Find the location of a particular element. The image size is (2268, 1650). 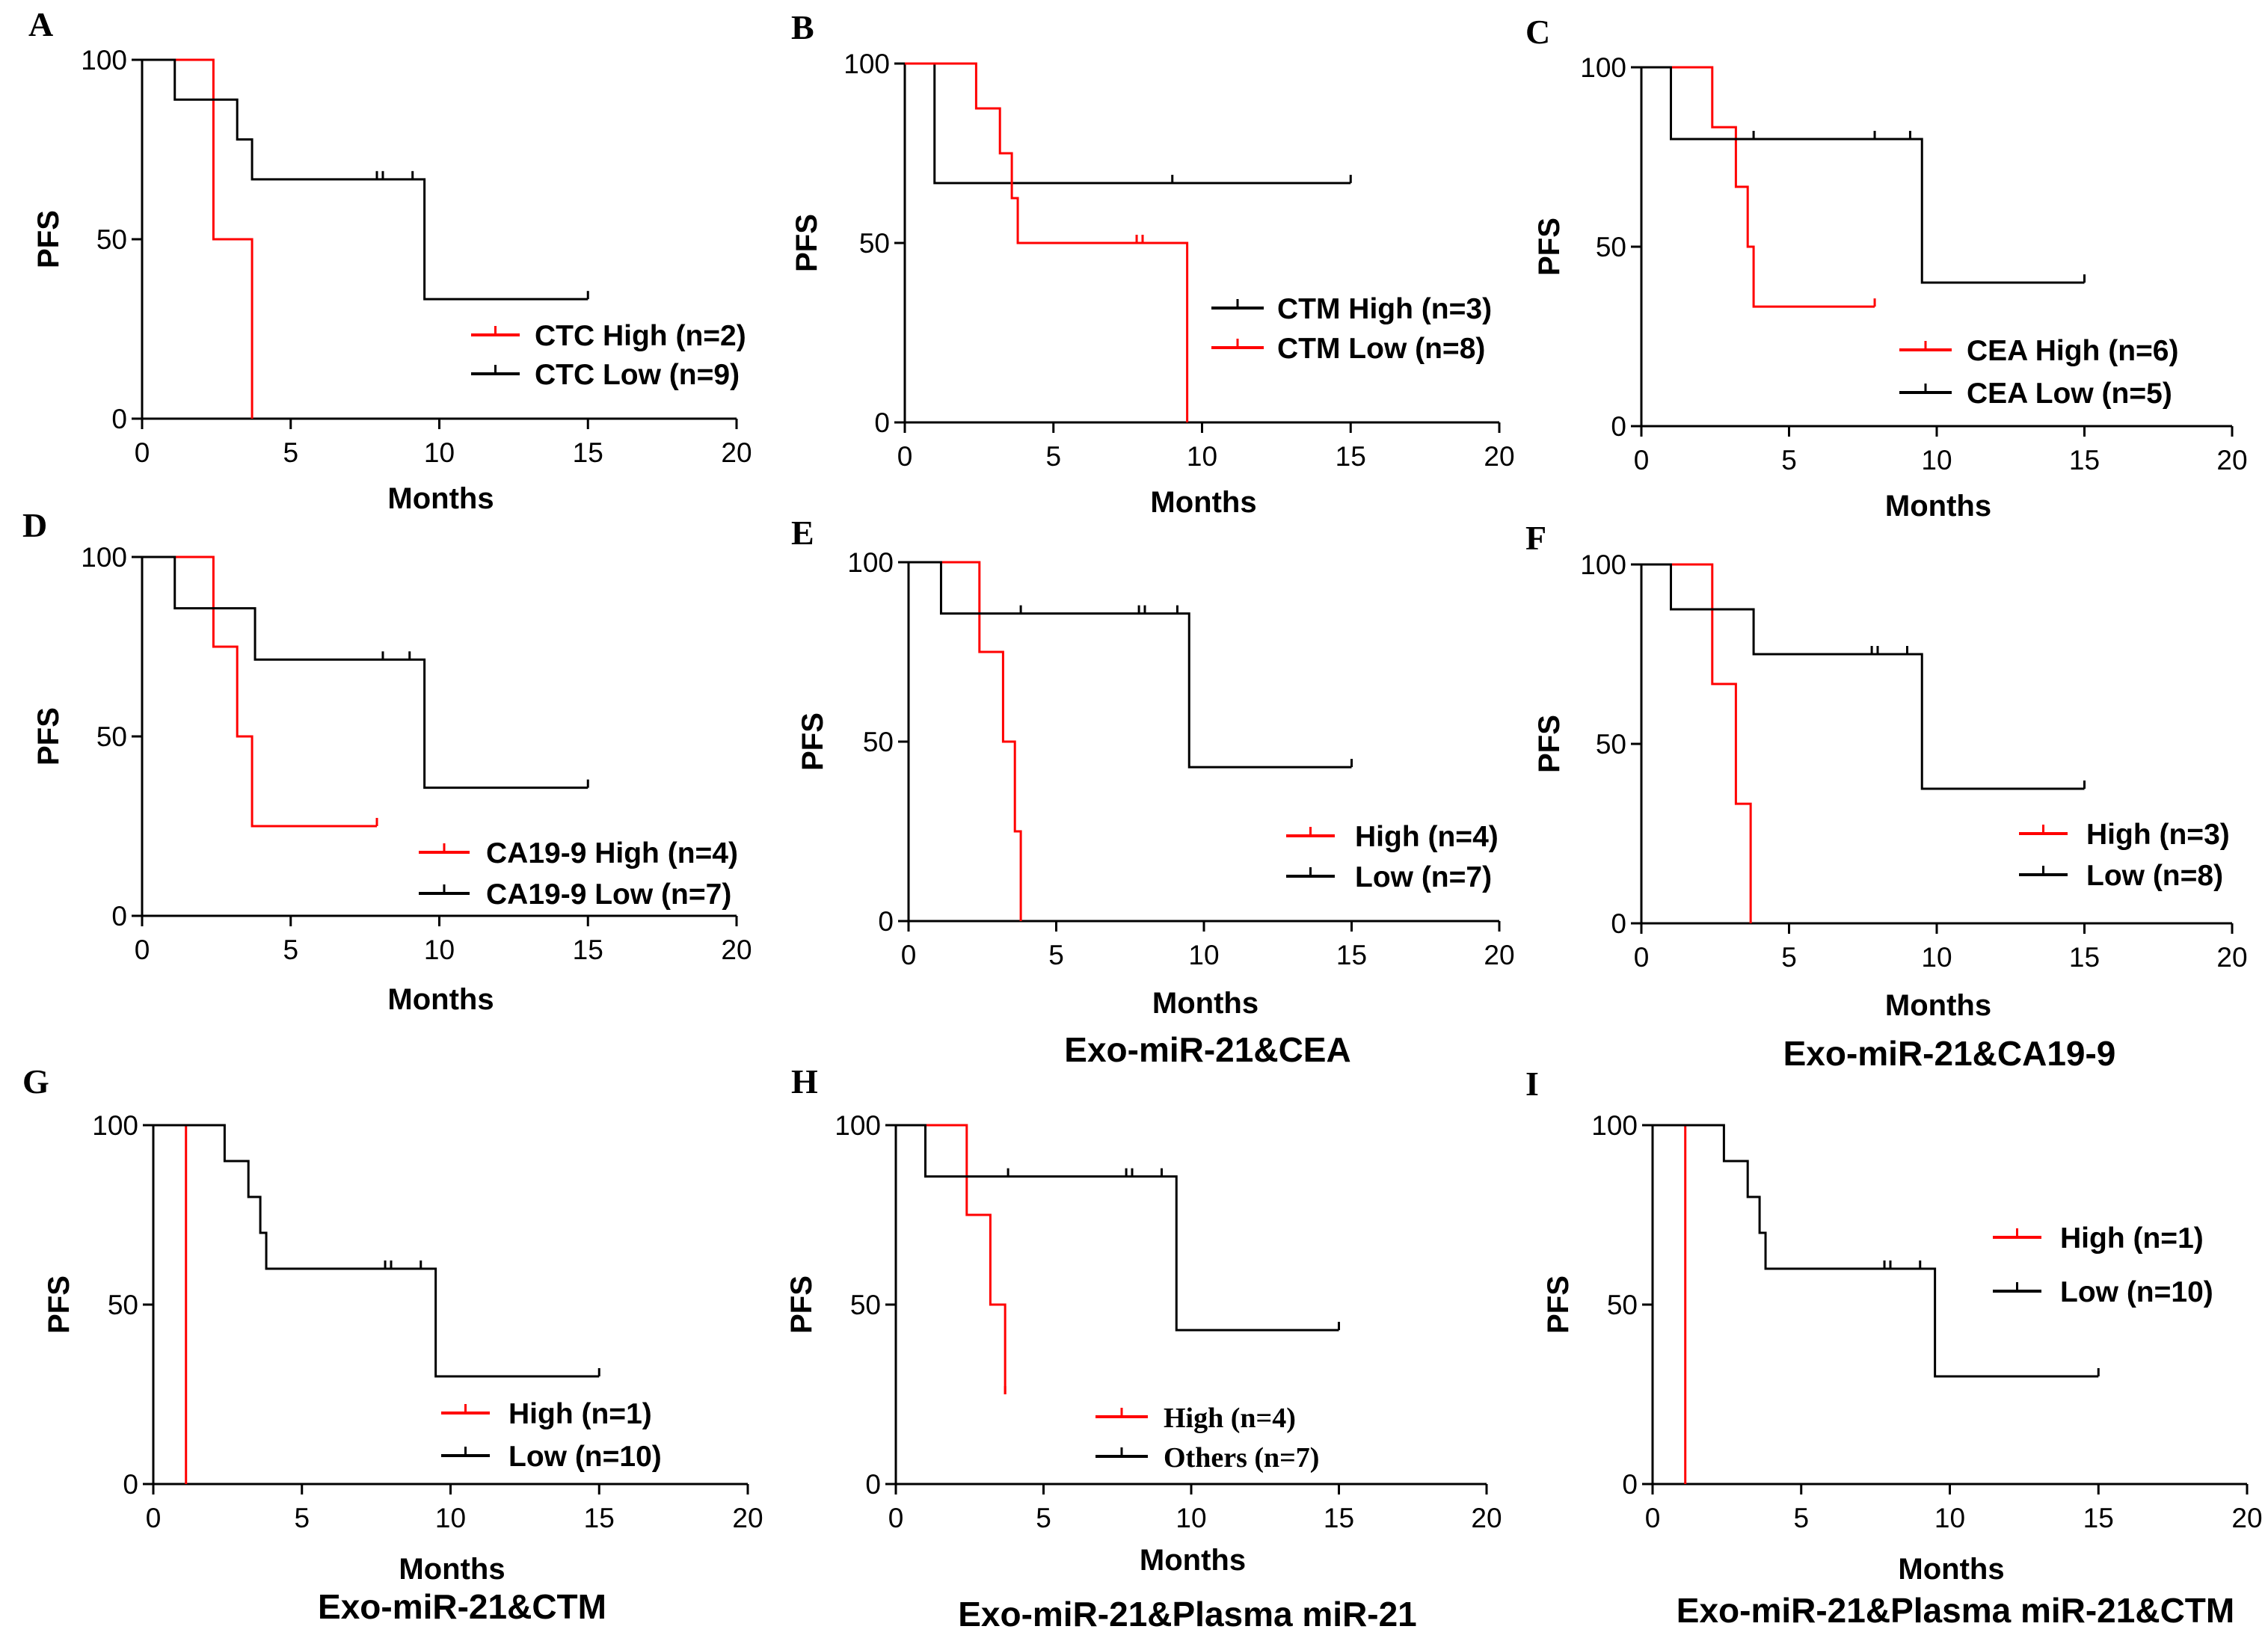

series-0: CEA High (n=6) is located at coordinates (1909, 217).